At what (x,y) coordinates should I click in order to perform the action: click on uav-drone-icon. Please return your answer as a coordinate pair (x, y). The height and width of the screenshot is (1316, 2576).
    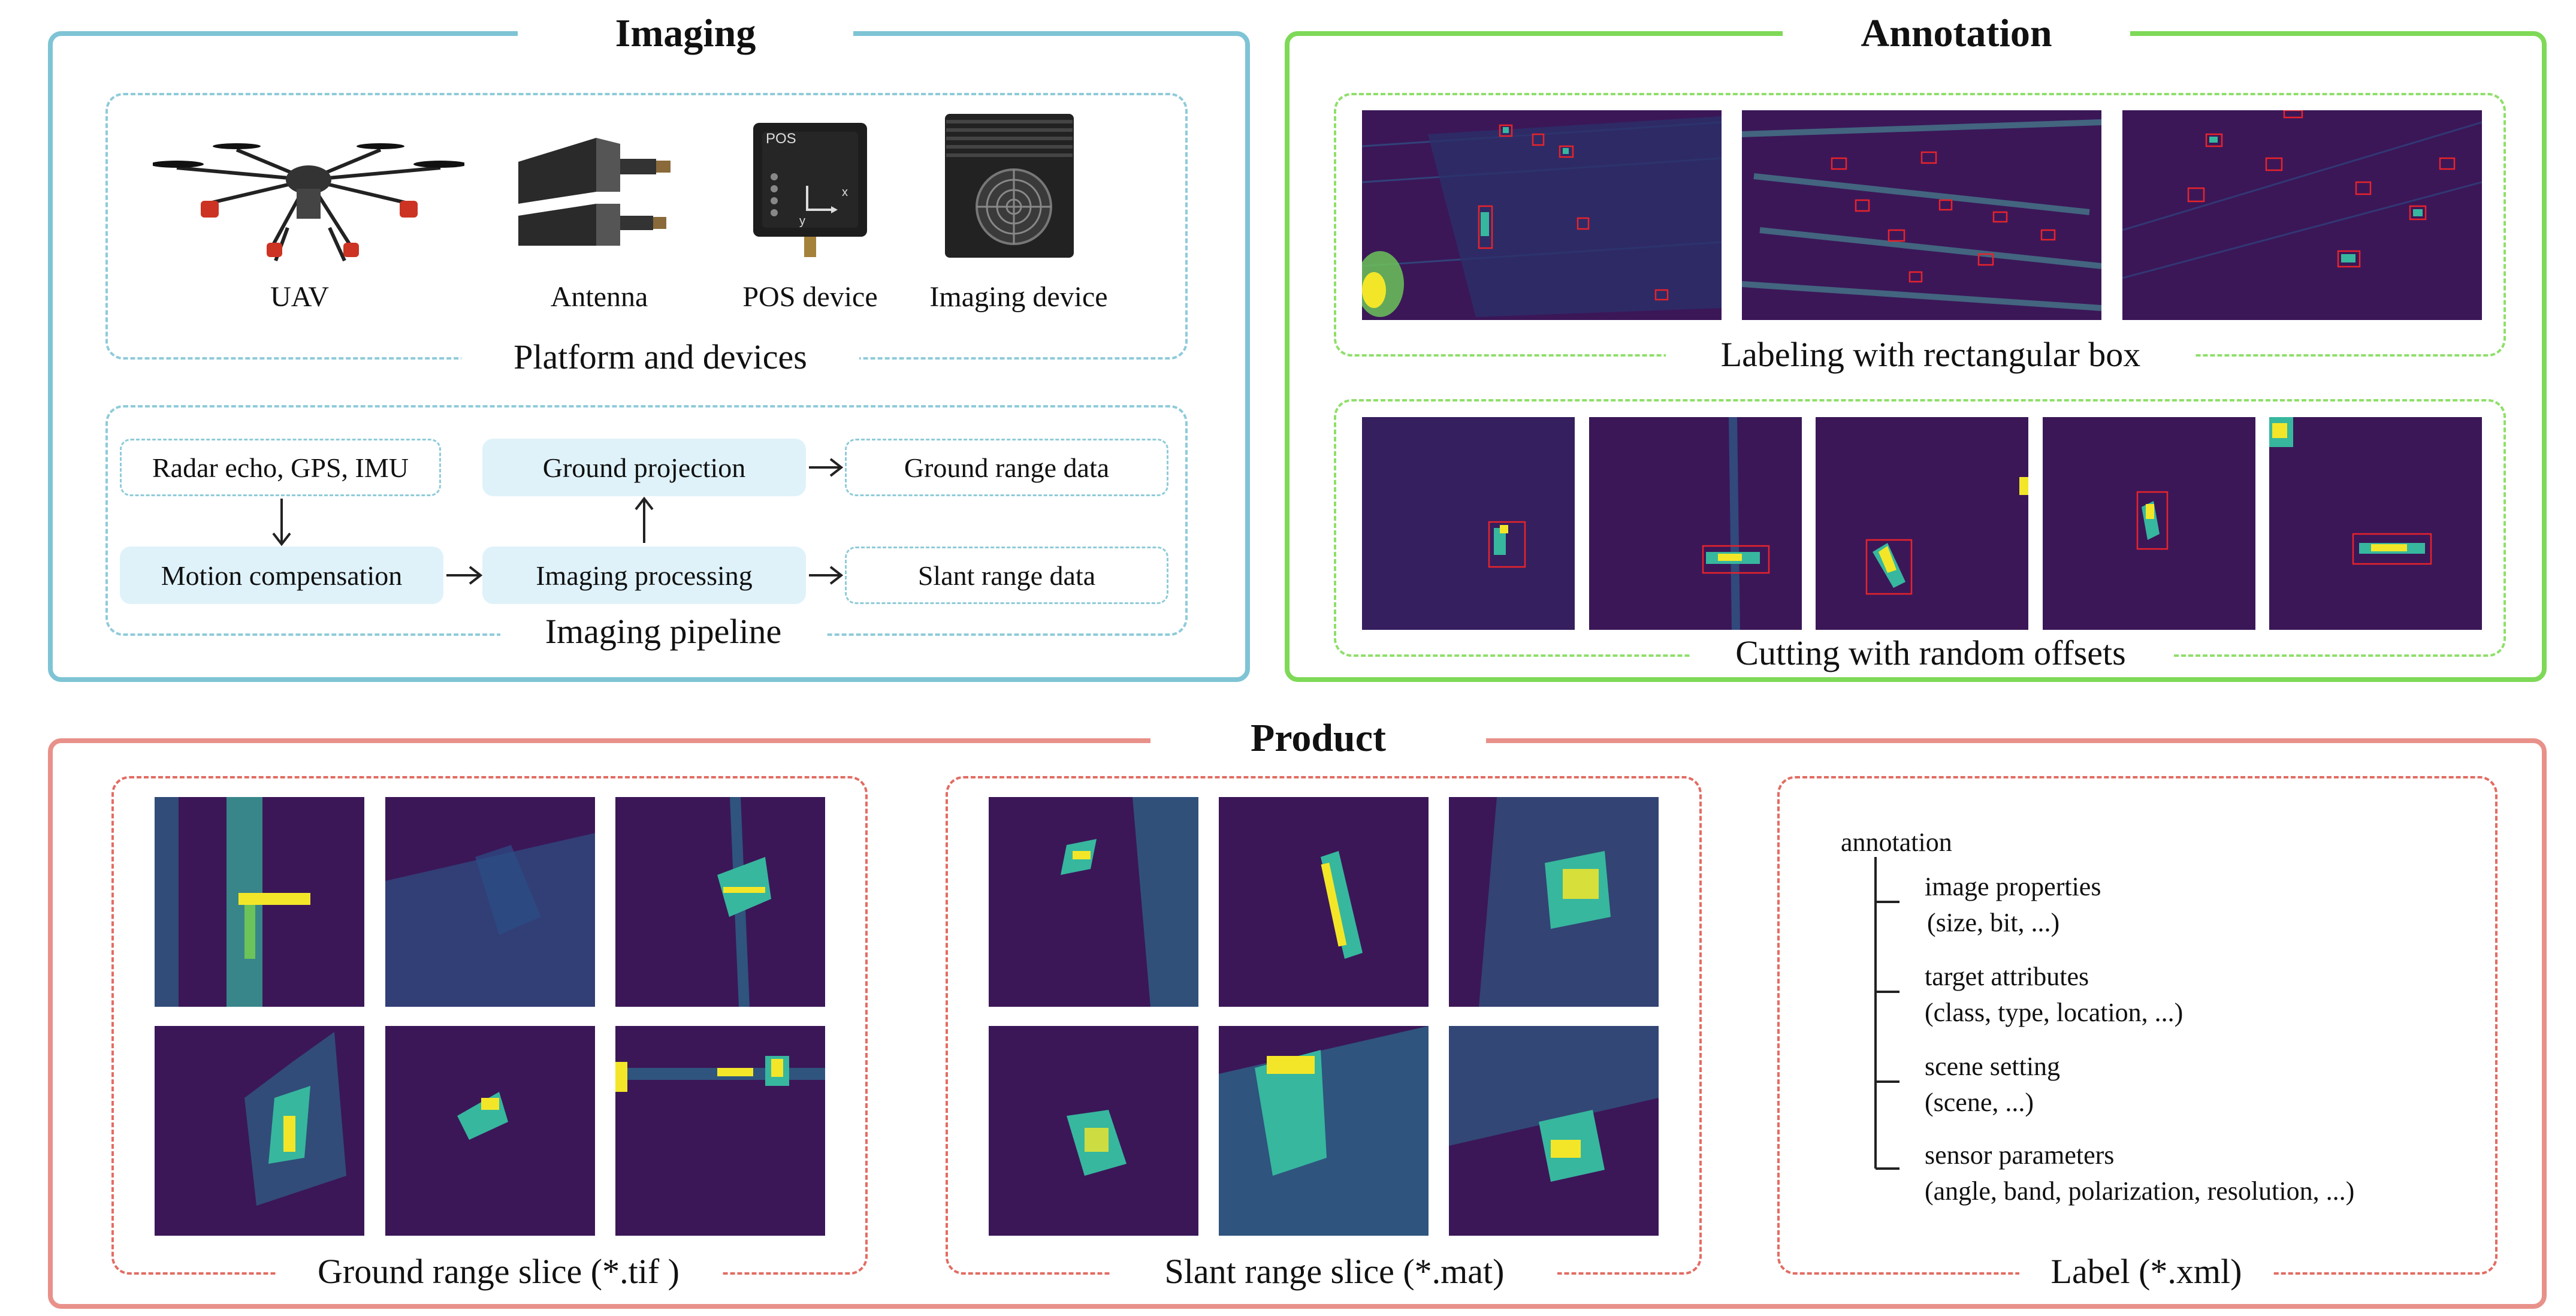
    Looking at the image, I should click on (309, 195).